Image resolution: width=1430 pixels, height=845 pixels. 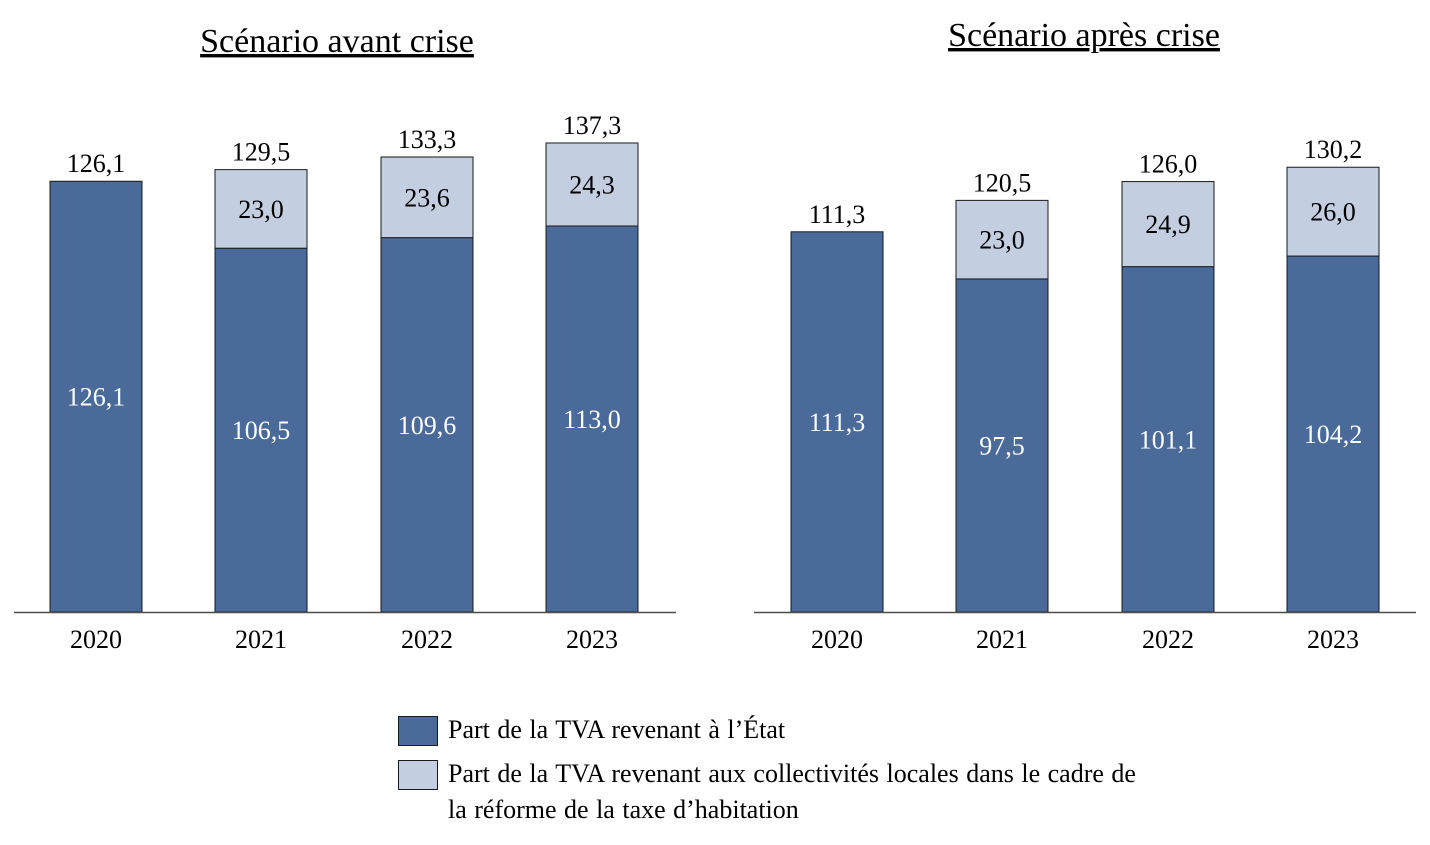 I want to click on data-label-etat-2021: 97,5, so click(x=1002, y=445).